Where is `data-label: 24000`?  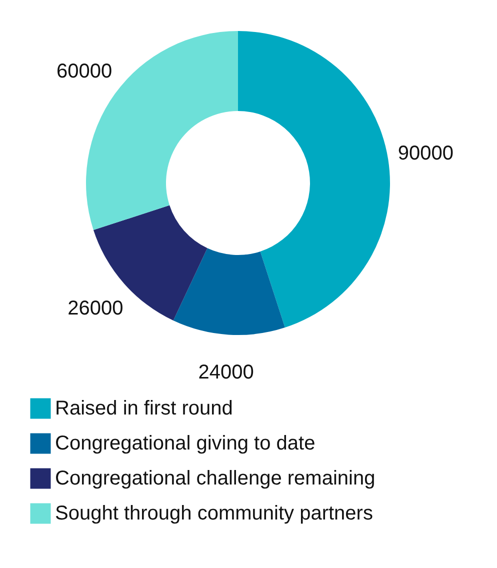
data-label: 24000 is located at coordinates (226, 373).